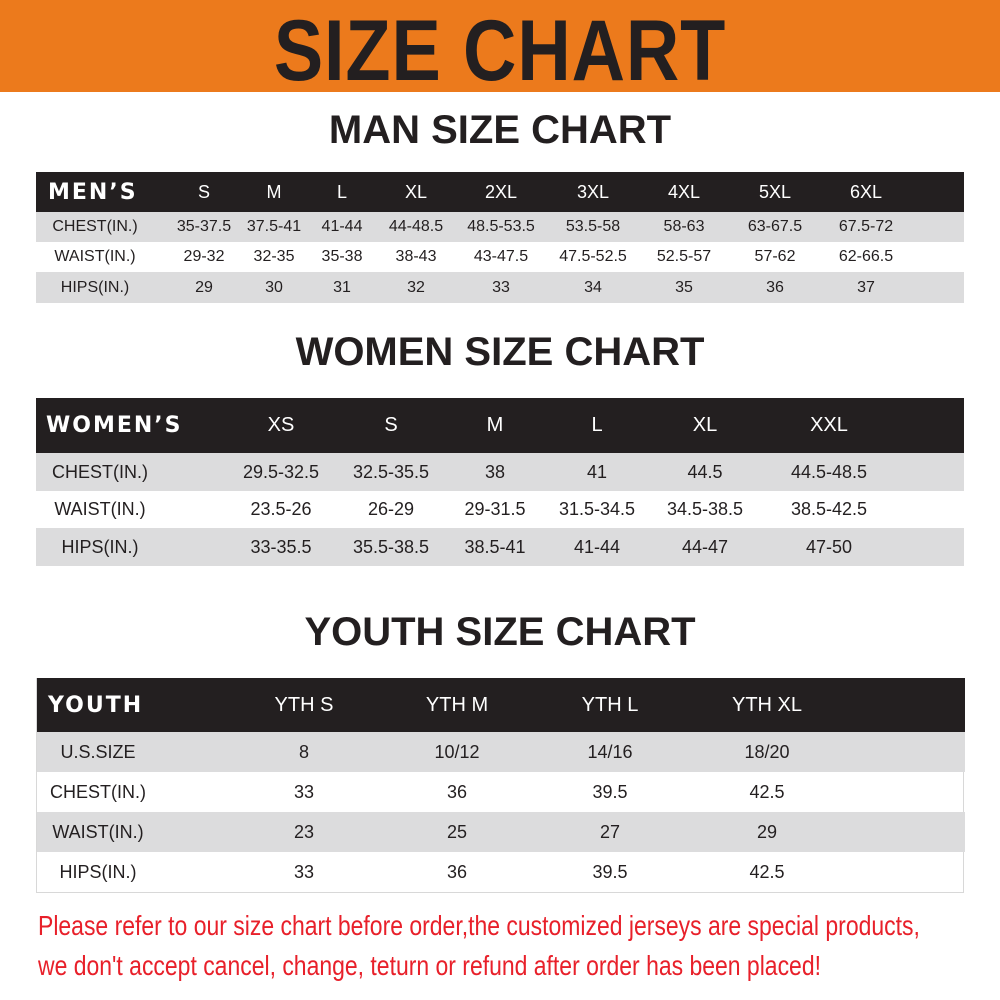  Describe the element at coordinates (204, 226) in the screenshot. I see `measurement-cell: 35-37.5` at that location.